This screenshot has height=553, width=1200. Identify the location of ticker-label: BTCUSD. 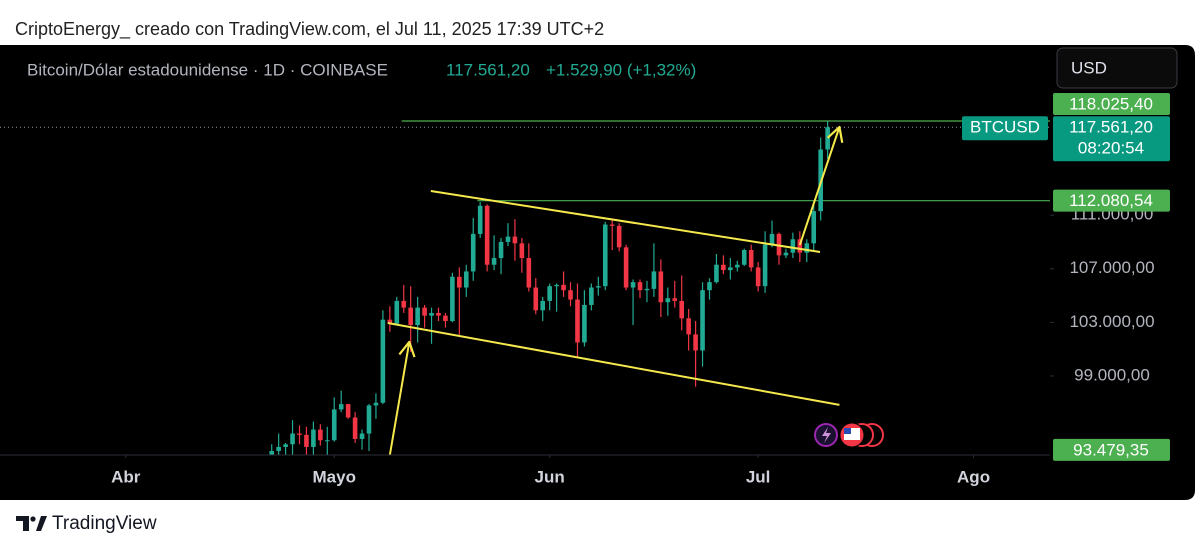
(1005, 127).